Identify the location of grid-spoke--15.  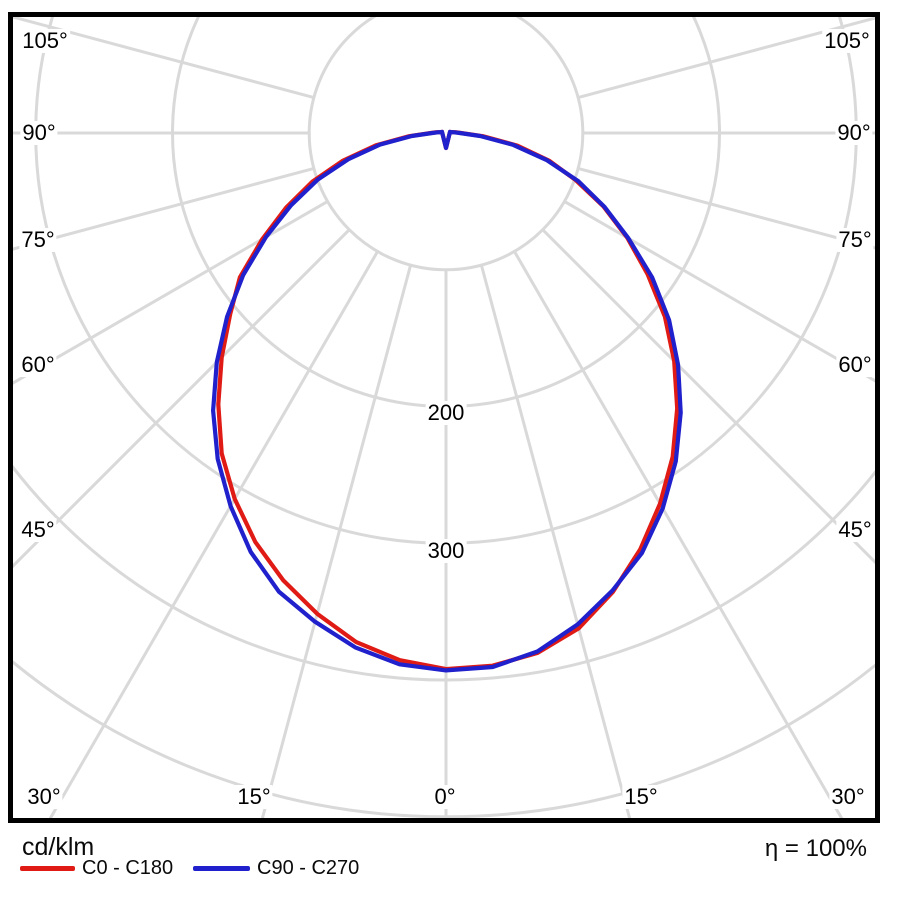
(336, 541).